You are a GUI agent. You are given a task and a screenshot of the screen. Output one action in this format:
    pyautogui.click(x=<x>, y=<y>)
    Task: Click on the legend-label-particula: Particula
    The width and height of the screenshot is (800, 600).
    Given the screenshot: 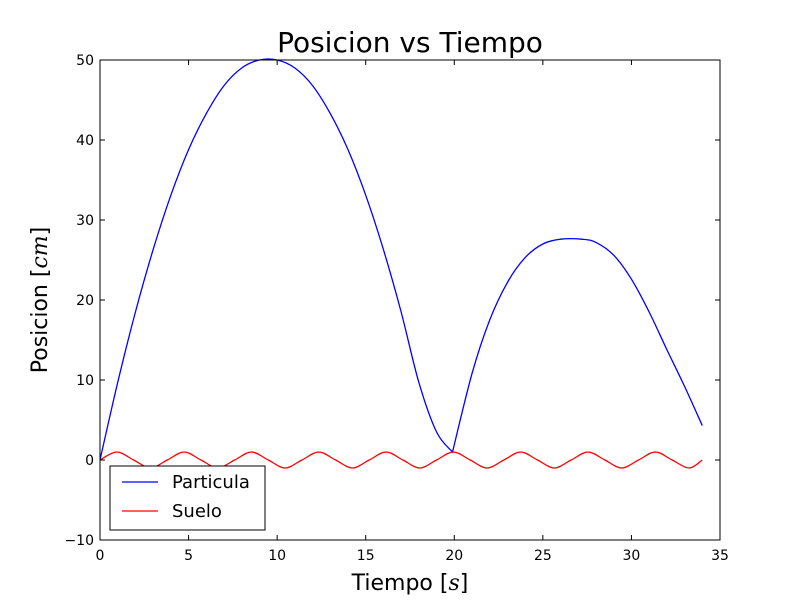 What is the action you would take?
    pyautogui.click(x=211, y=482)
    